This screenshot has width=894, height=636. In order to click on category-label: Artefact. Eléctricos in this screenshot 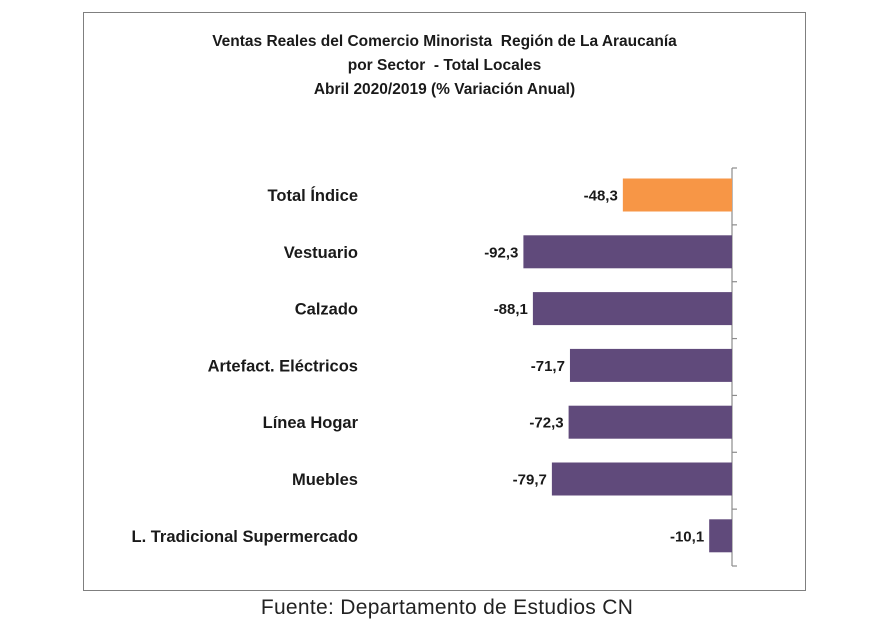, I will do `click(283, 366)`.